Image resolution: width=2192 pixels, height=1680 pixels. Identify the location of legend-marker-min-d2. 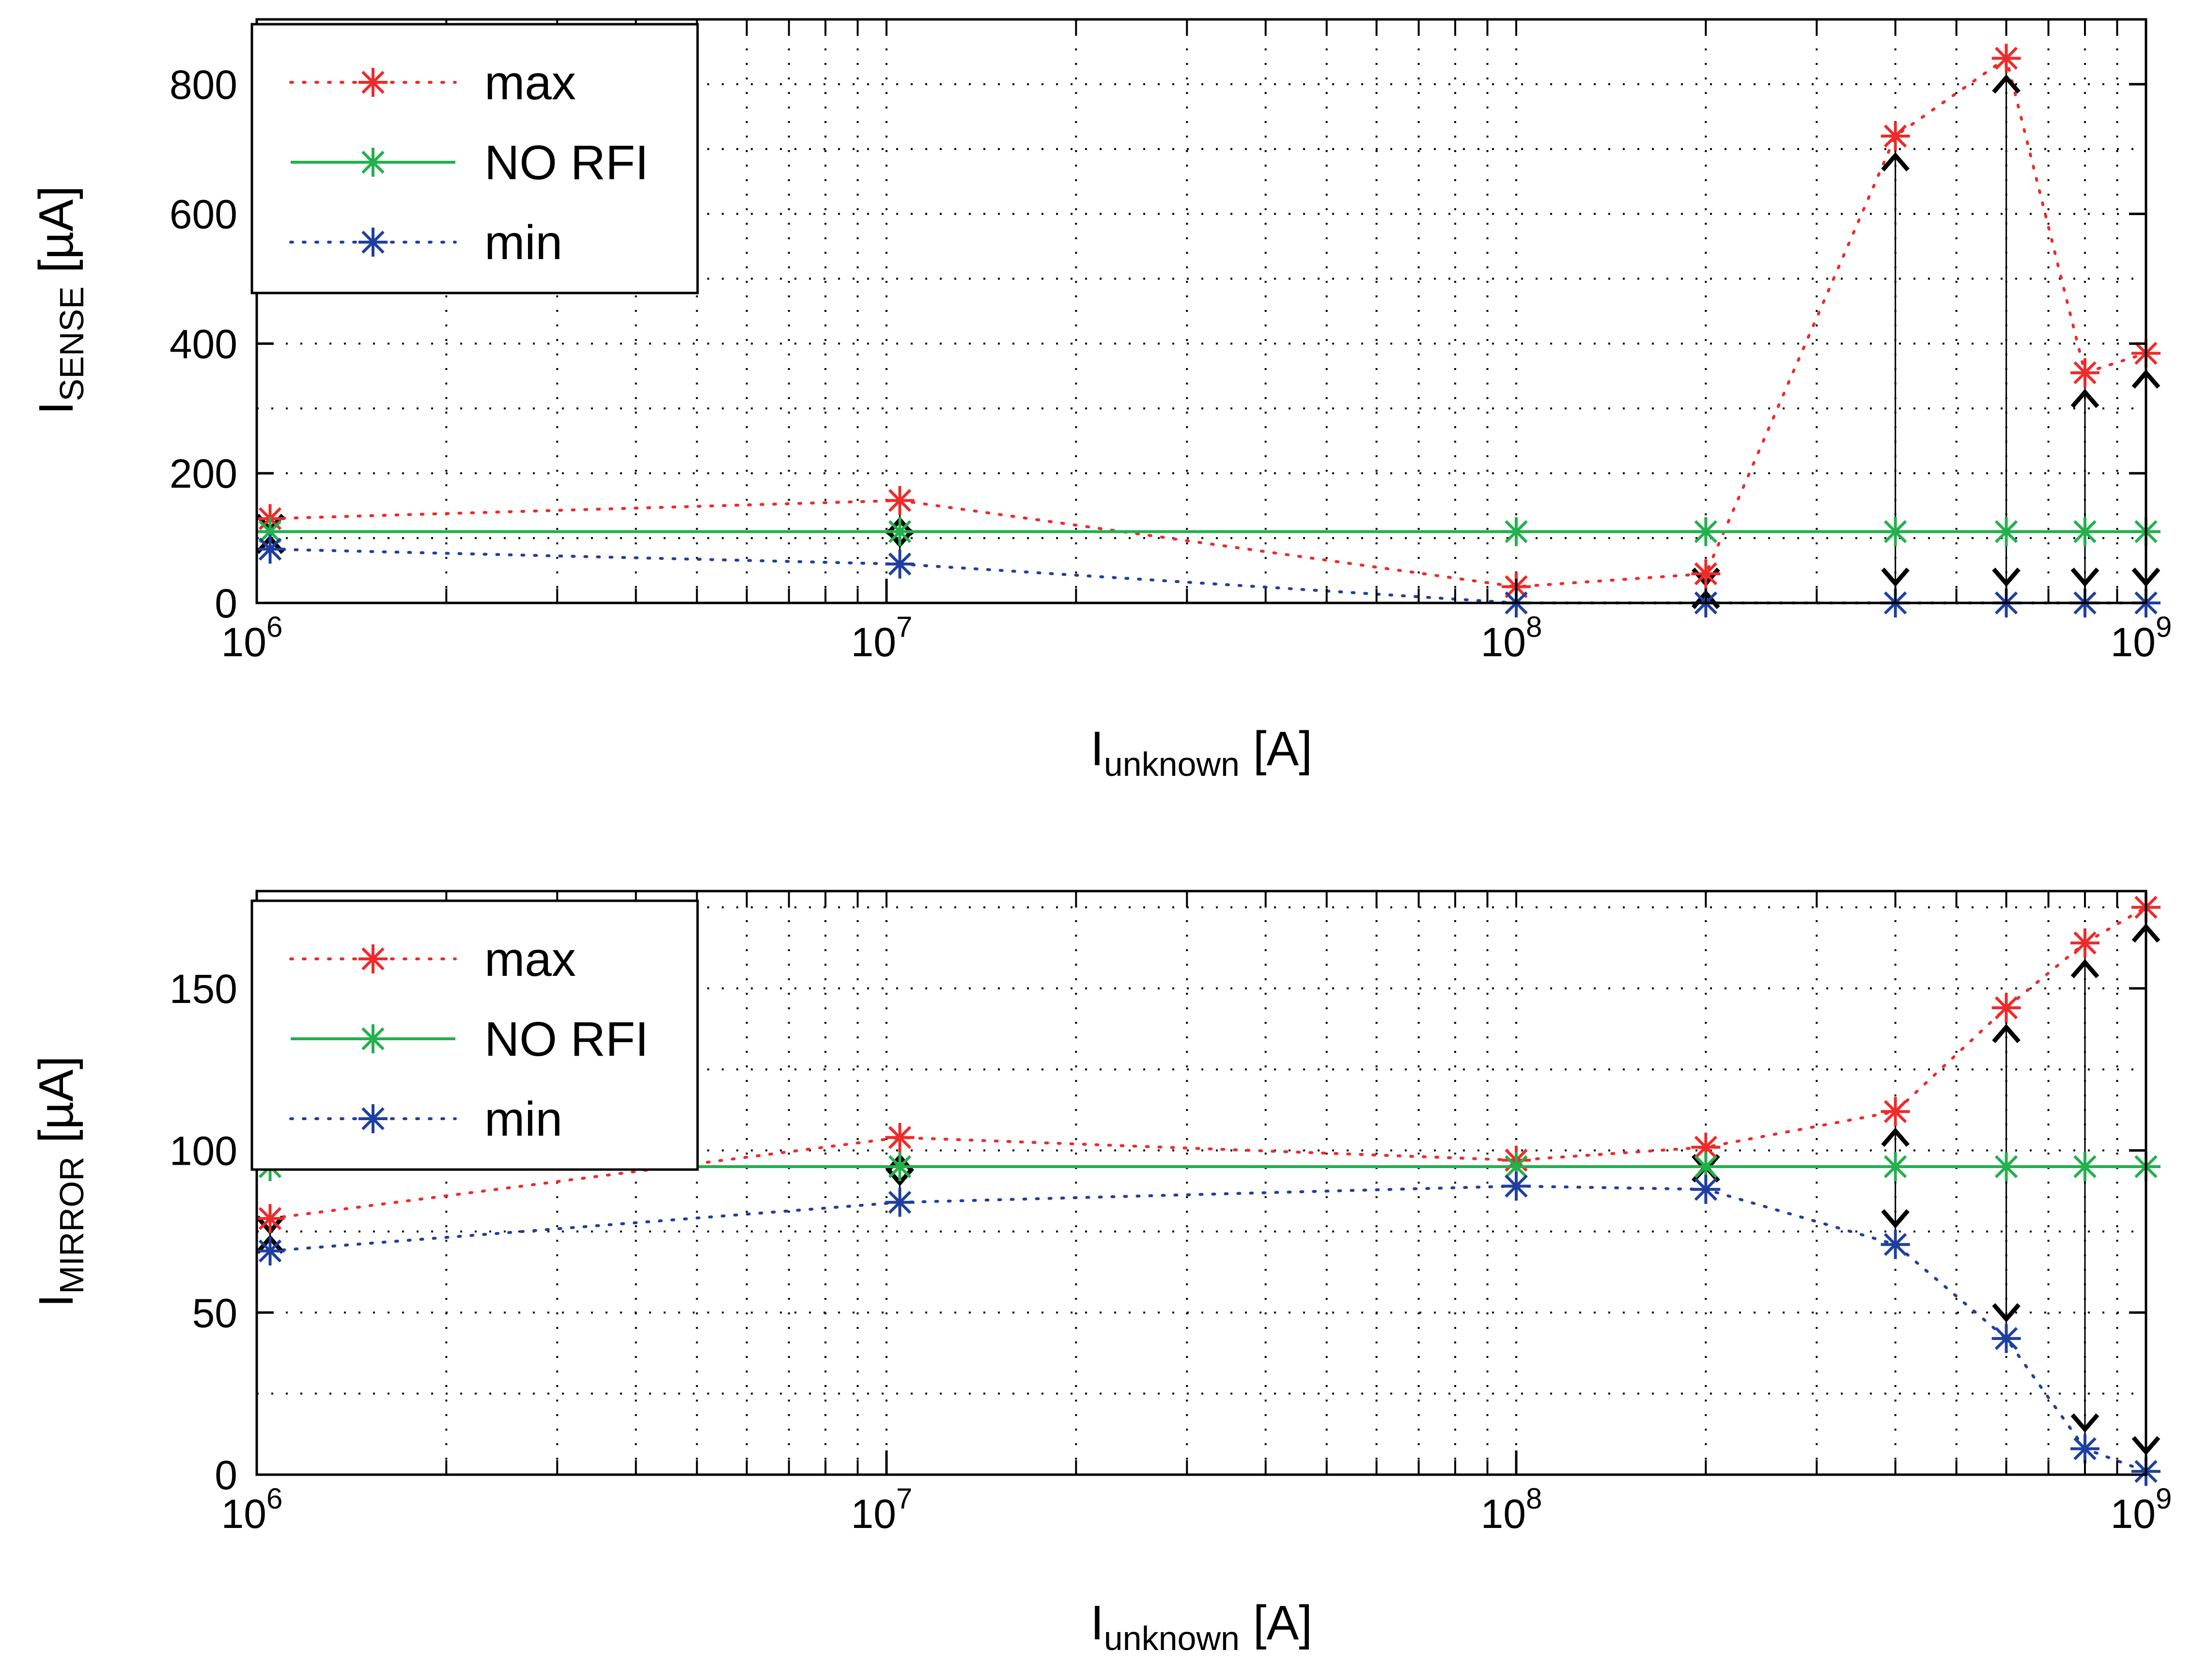
(373, 1118).